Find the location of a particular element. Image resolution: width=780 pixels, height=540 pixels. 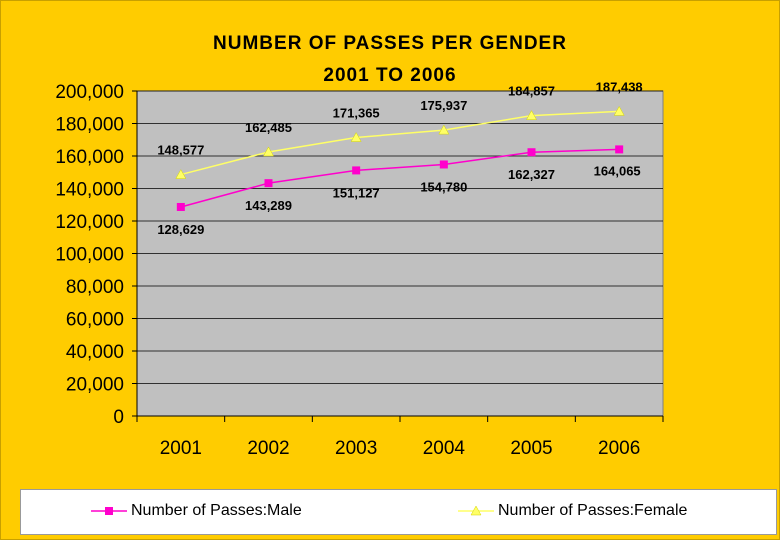

y-tick-label: 60,000 is located at coordinates (95, 320).